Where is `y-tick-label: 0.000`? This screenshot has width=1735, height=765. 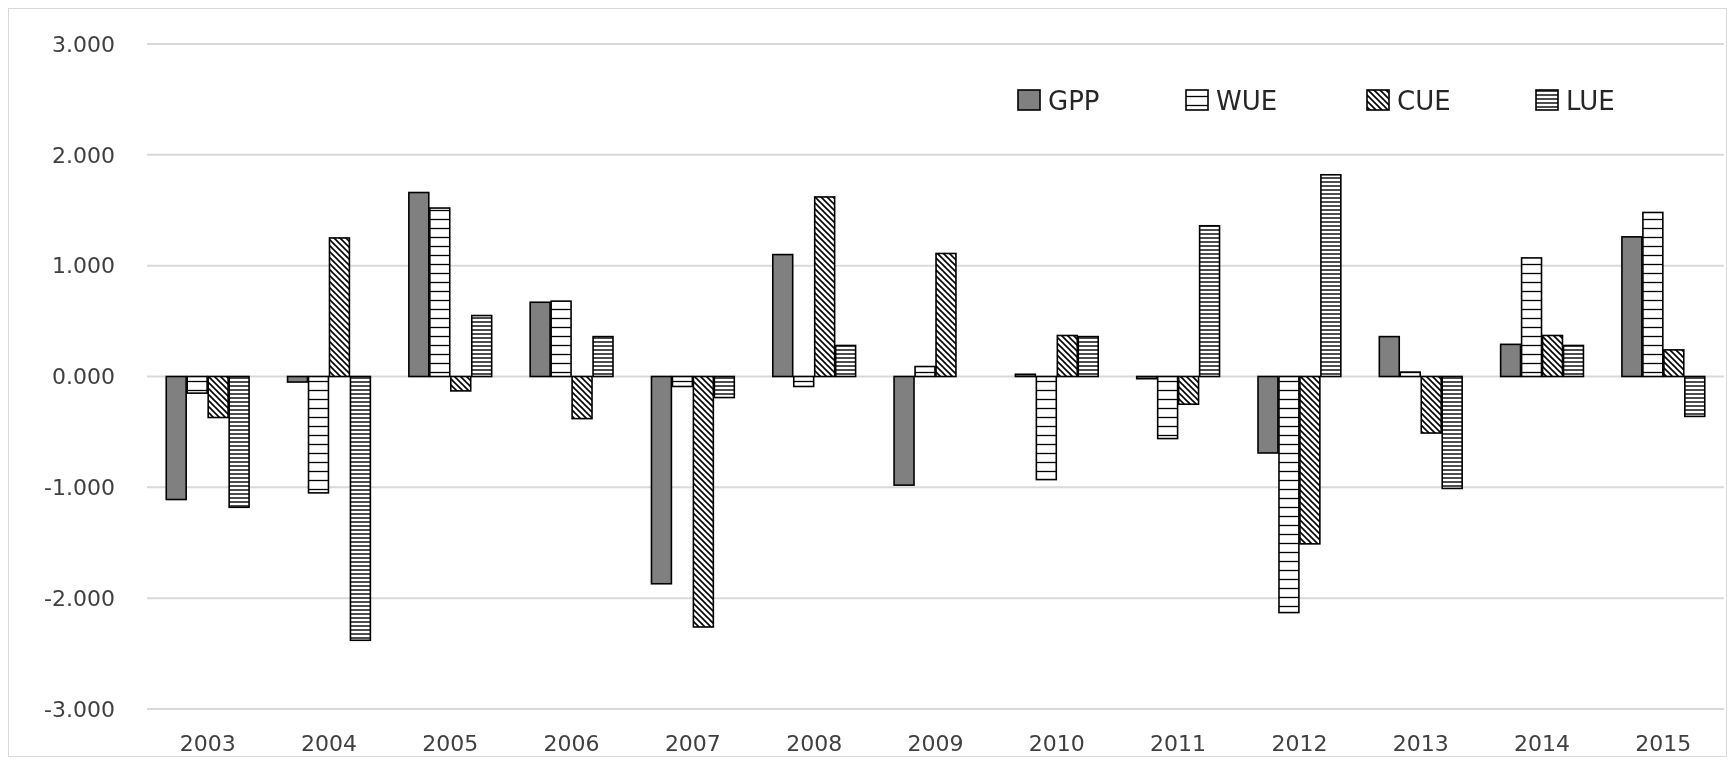 y-tick-label: 0.000 is located at coordinates (83, 377).